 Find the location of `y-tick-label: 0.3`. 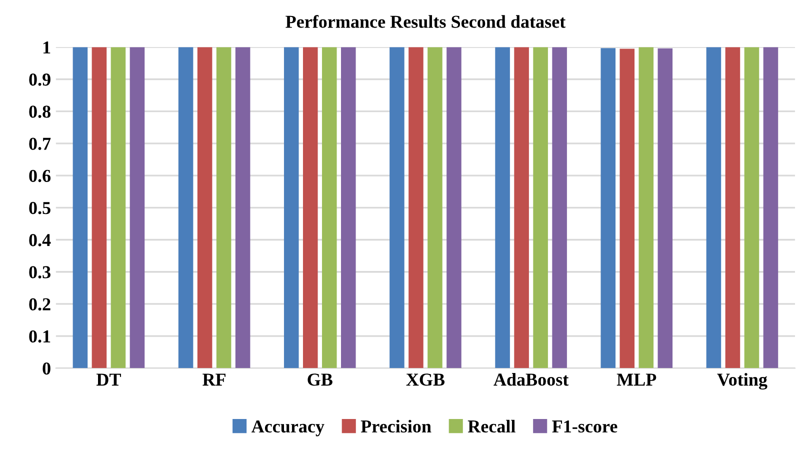

y-tick-label: 0.3 is located at coordinates (39, 272).